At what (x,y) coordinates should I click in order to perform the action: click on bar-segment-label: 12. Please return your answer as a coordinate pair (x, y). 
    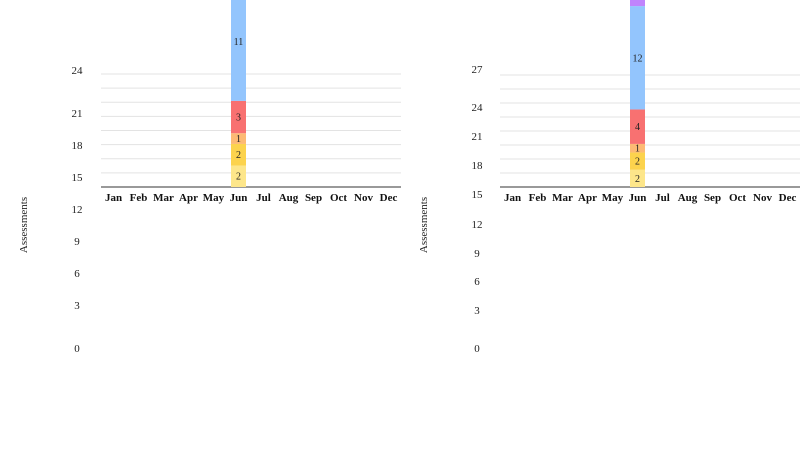
    Looking at the image, I should click on (638, 58).